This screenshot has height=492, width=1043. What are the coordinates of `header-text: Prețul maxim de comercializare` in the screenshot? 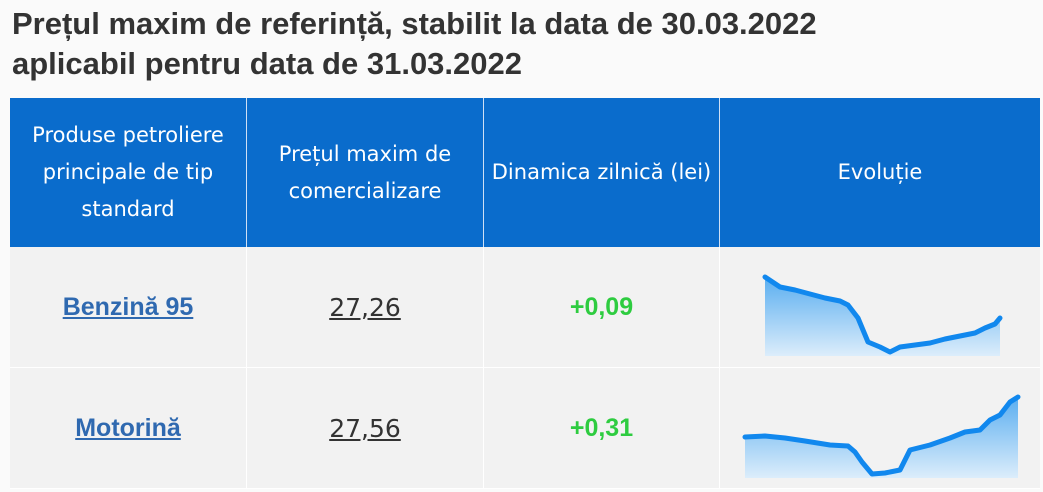 It's located at (365, 172).